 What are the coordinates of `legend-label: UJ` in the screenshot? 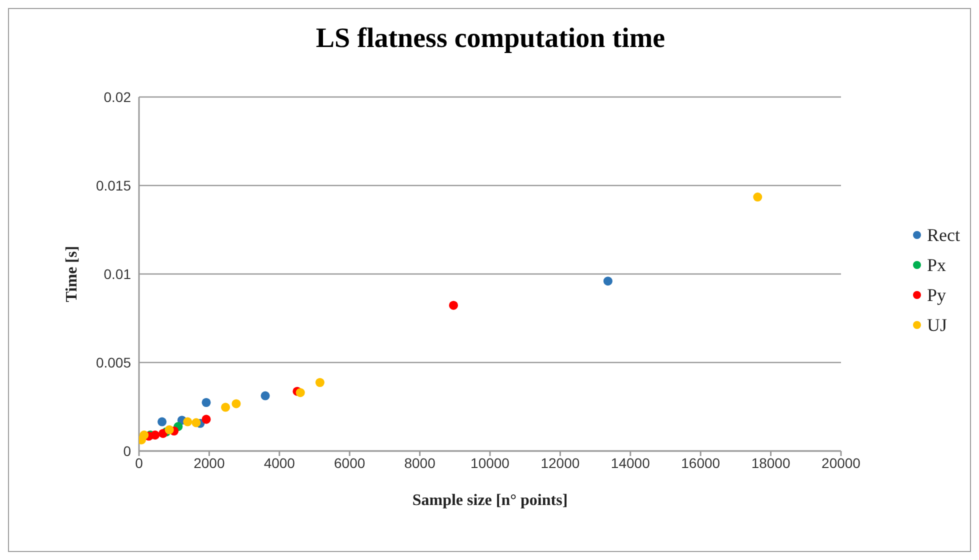 It's located at (937, 325).